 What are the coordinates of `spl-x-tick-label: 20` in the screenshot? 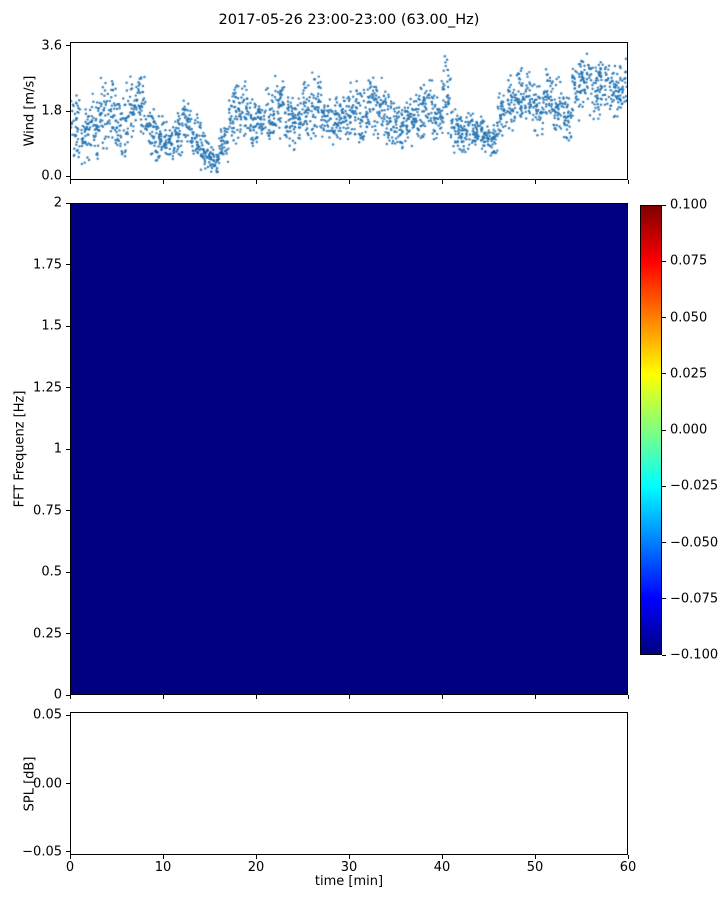 It's located at (256, 867).